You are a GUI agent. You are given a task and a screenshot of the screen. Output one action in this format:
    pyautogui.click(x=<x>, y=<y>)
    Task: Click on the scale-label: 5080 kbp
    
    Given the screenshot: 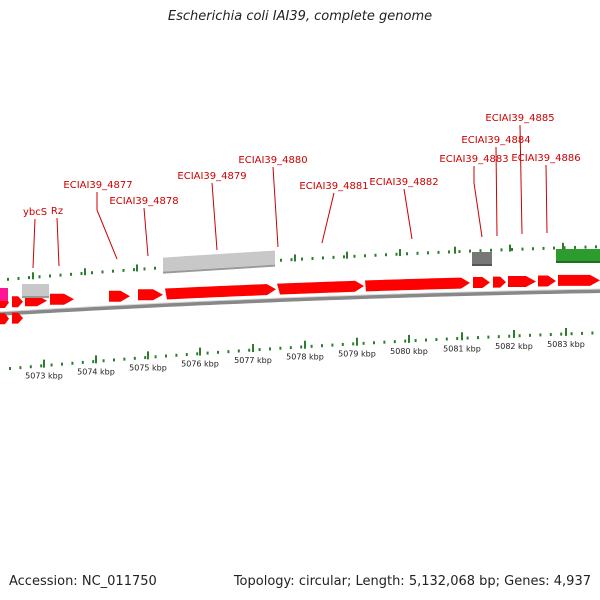 What is the action you would take?
    pyautogui.click(x=409, y=351)
    